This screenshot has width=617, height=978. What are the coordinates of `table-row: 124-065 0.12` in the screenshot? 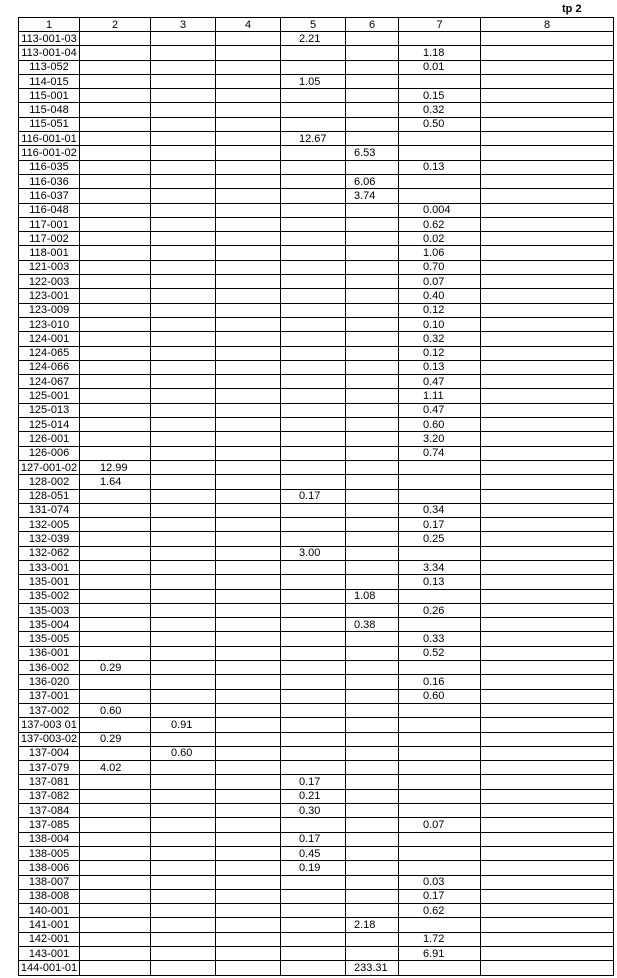 It's located at (316, 353).